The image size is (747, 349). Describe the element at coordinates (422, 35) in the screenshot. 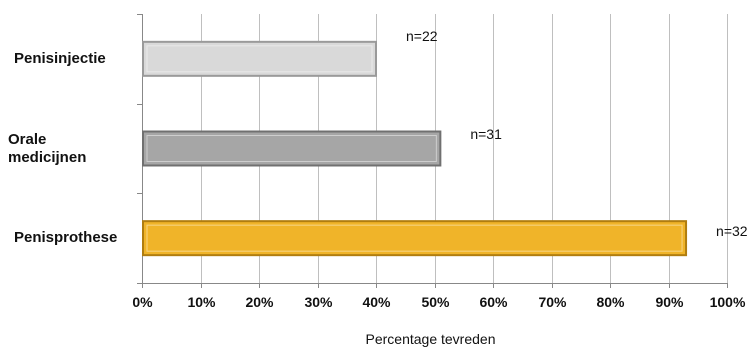

I see `sample-size-label: n=22` at that location.